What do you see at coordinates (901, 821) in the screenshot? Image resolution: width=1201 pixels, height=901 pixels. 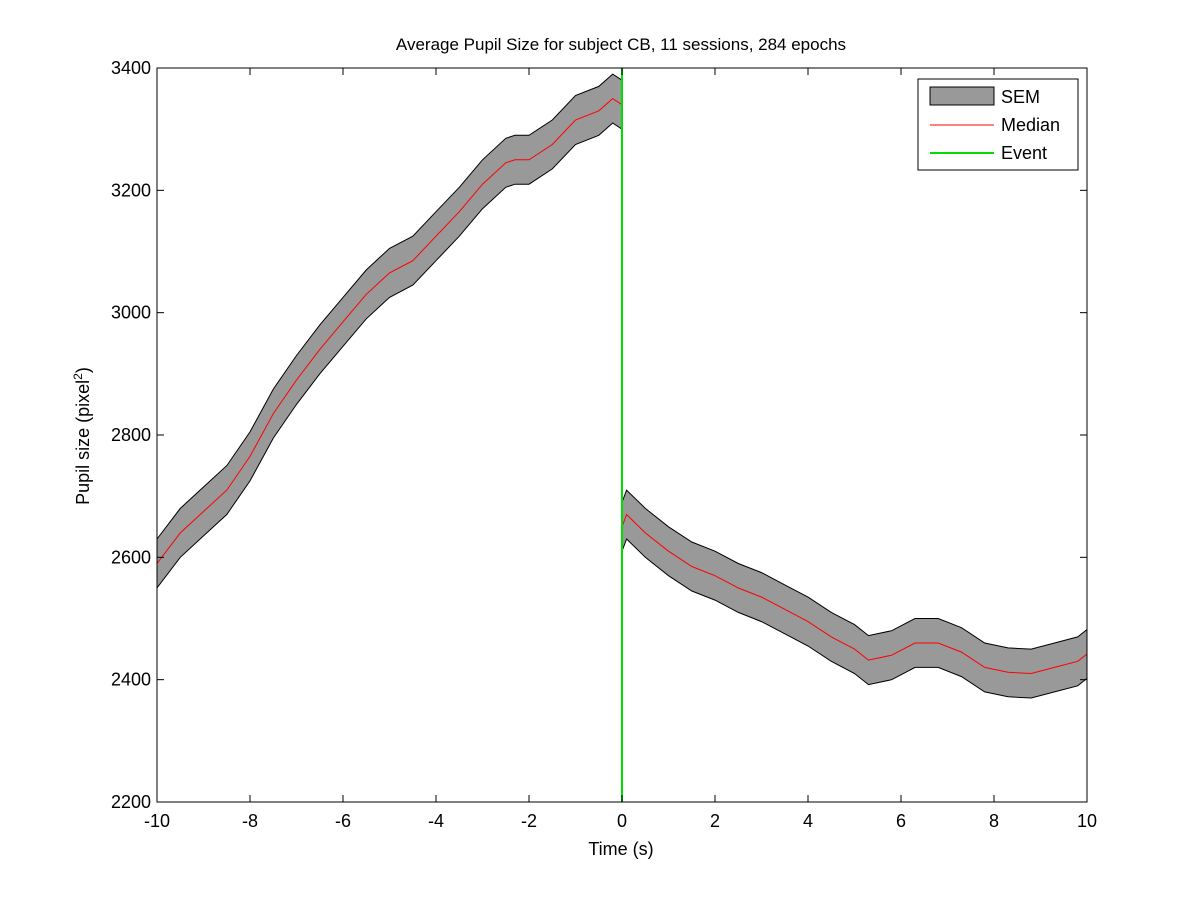 I see `x-tick-label: 6` at bounding box center [901, 821].